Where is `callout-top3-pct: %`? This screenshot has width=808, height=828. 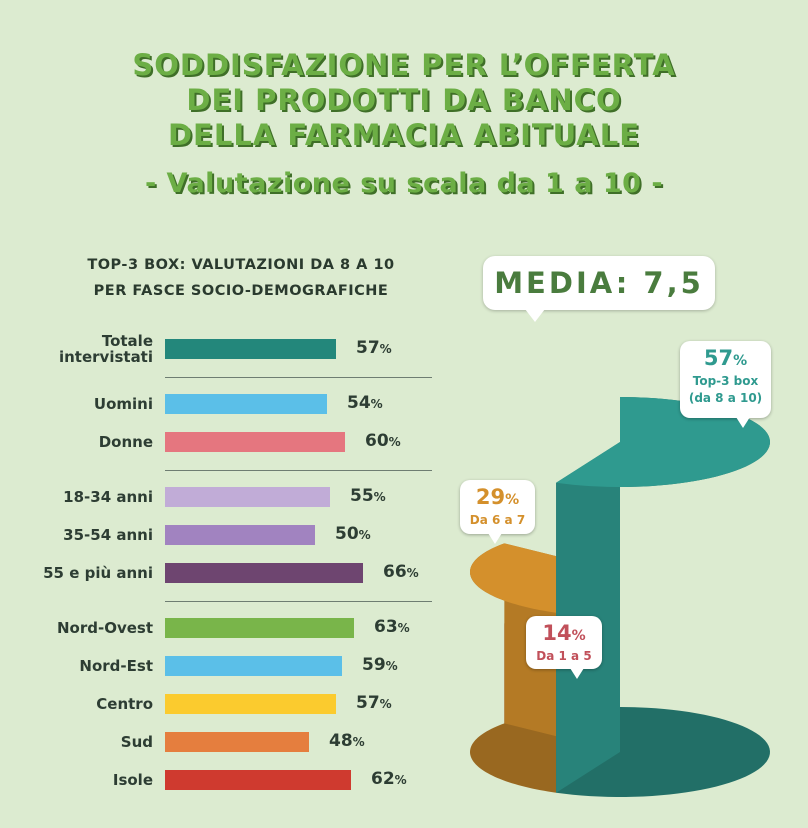 callout-top3-pct: % is located at coordinates (740, 361).